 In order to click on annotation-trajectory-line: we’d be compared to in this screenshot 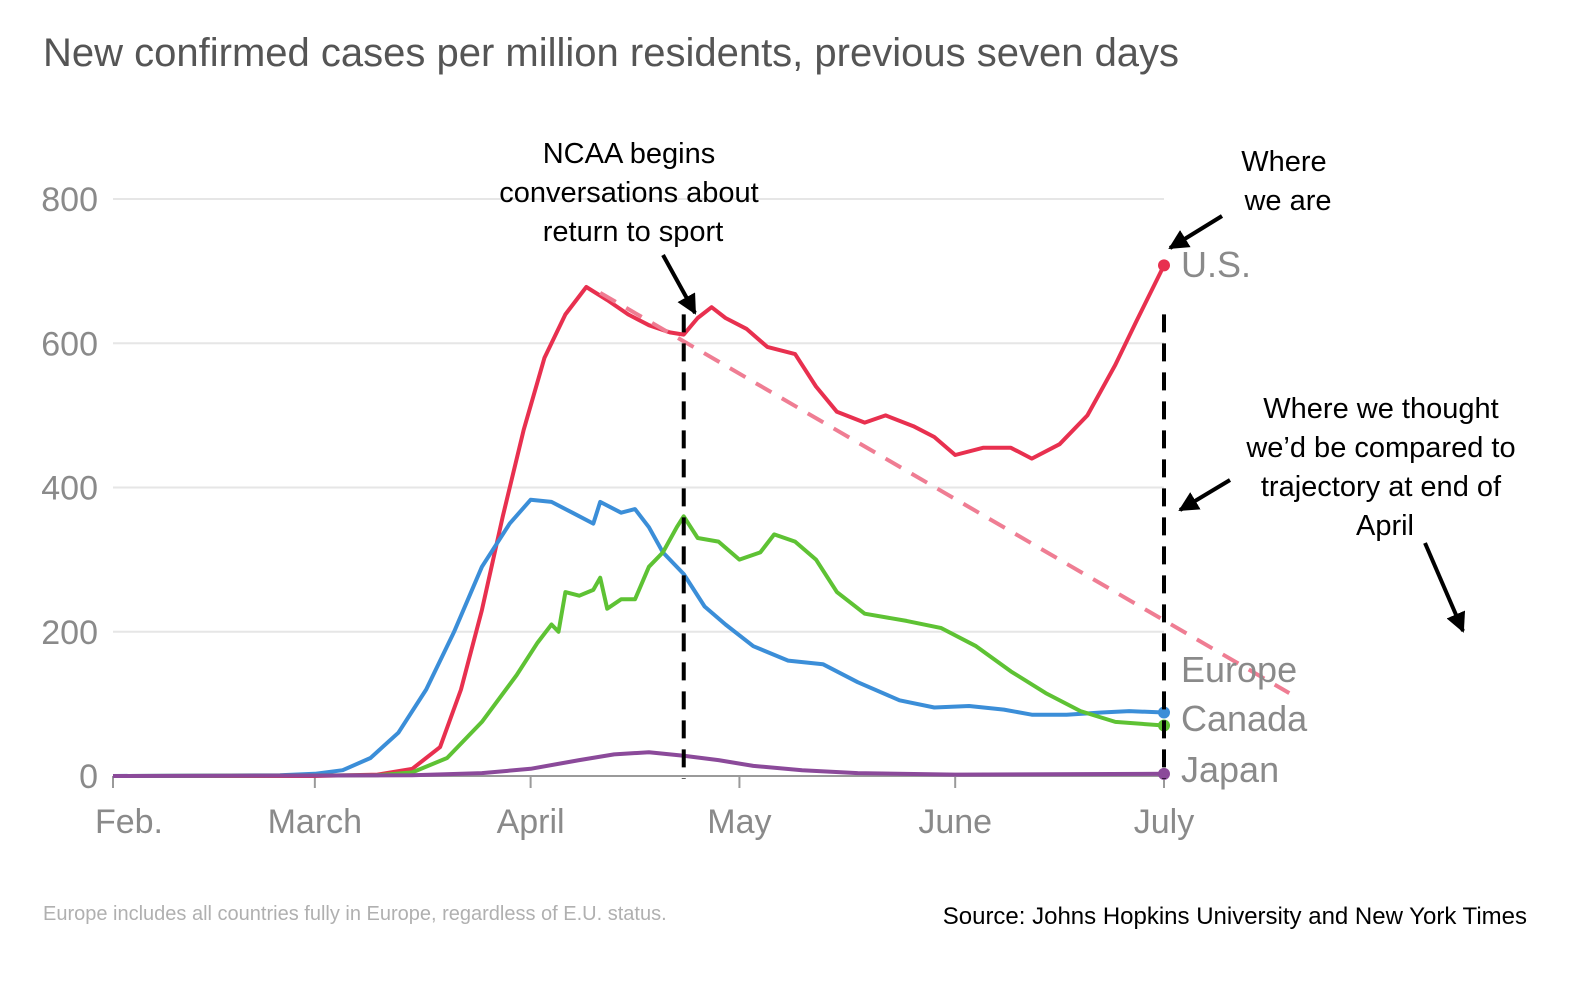, I will do `click(1380, 448)`.